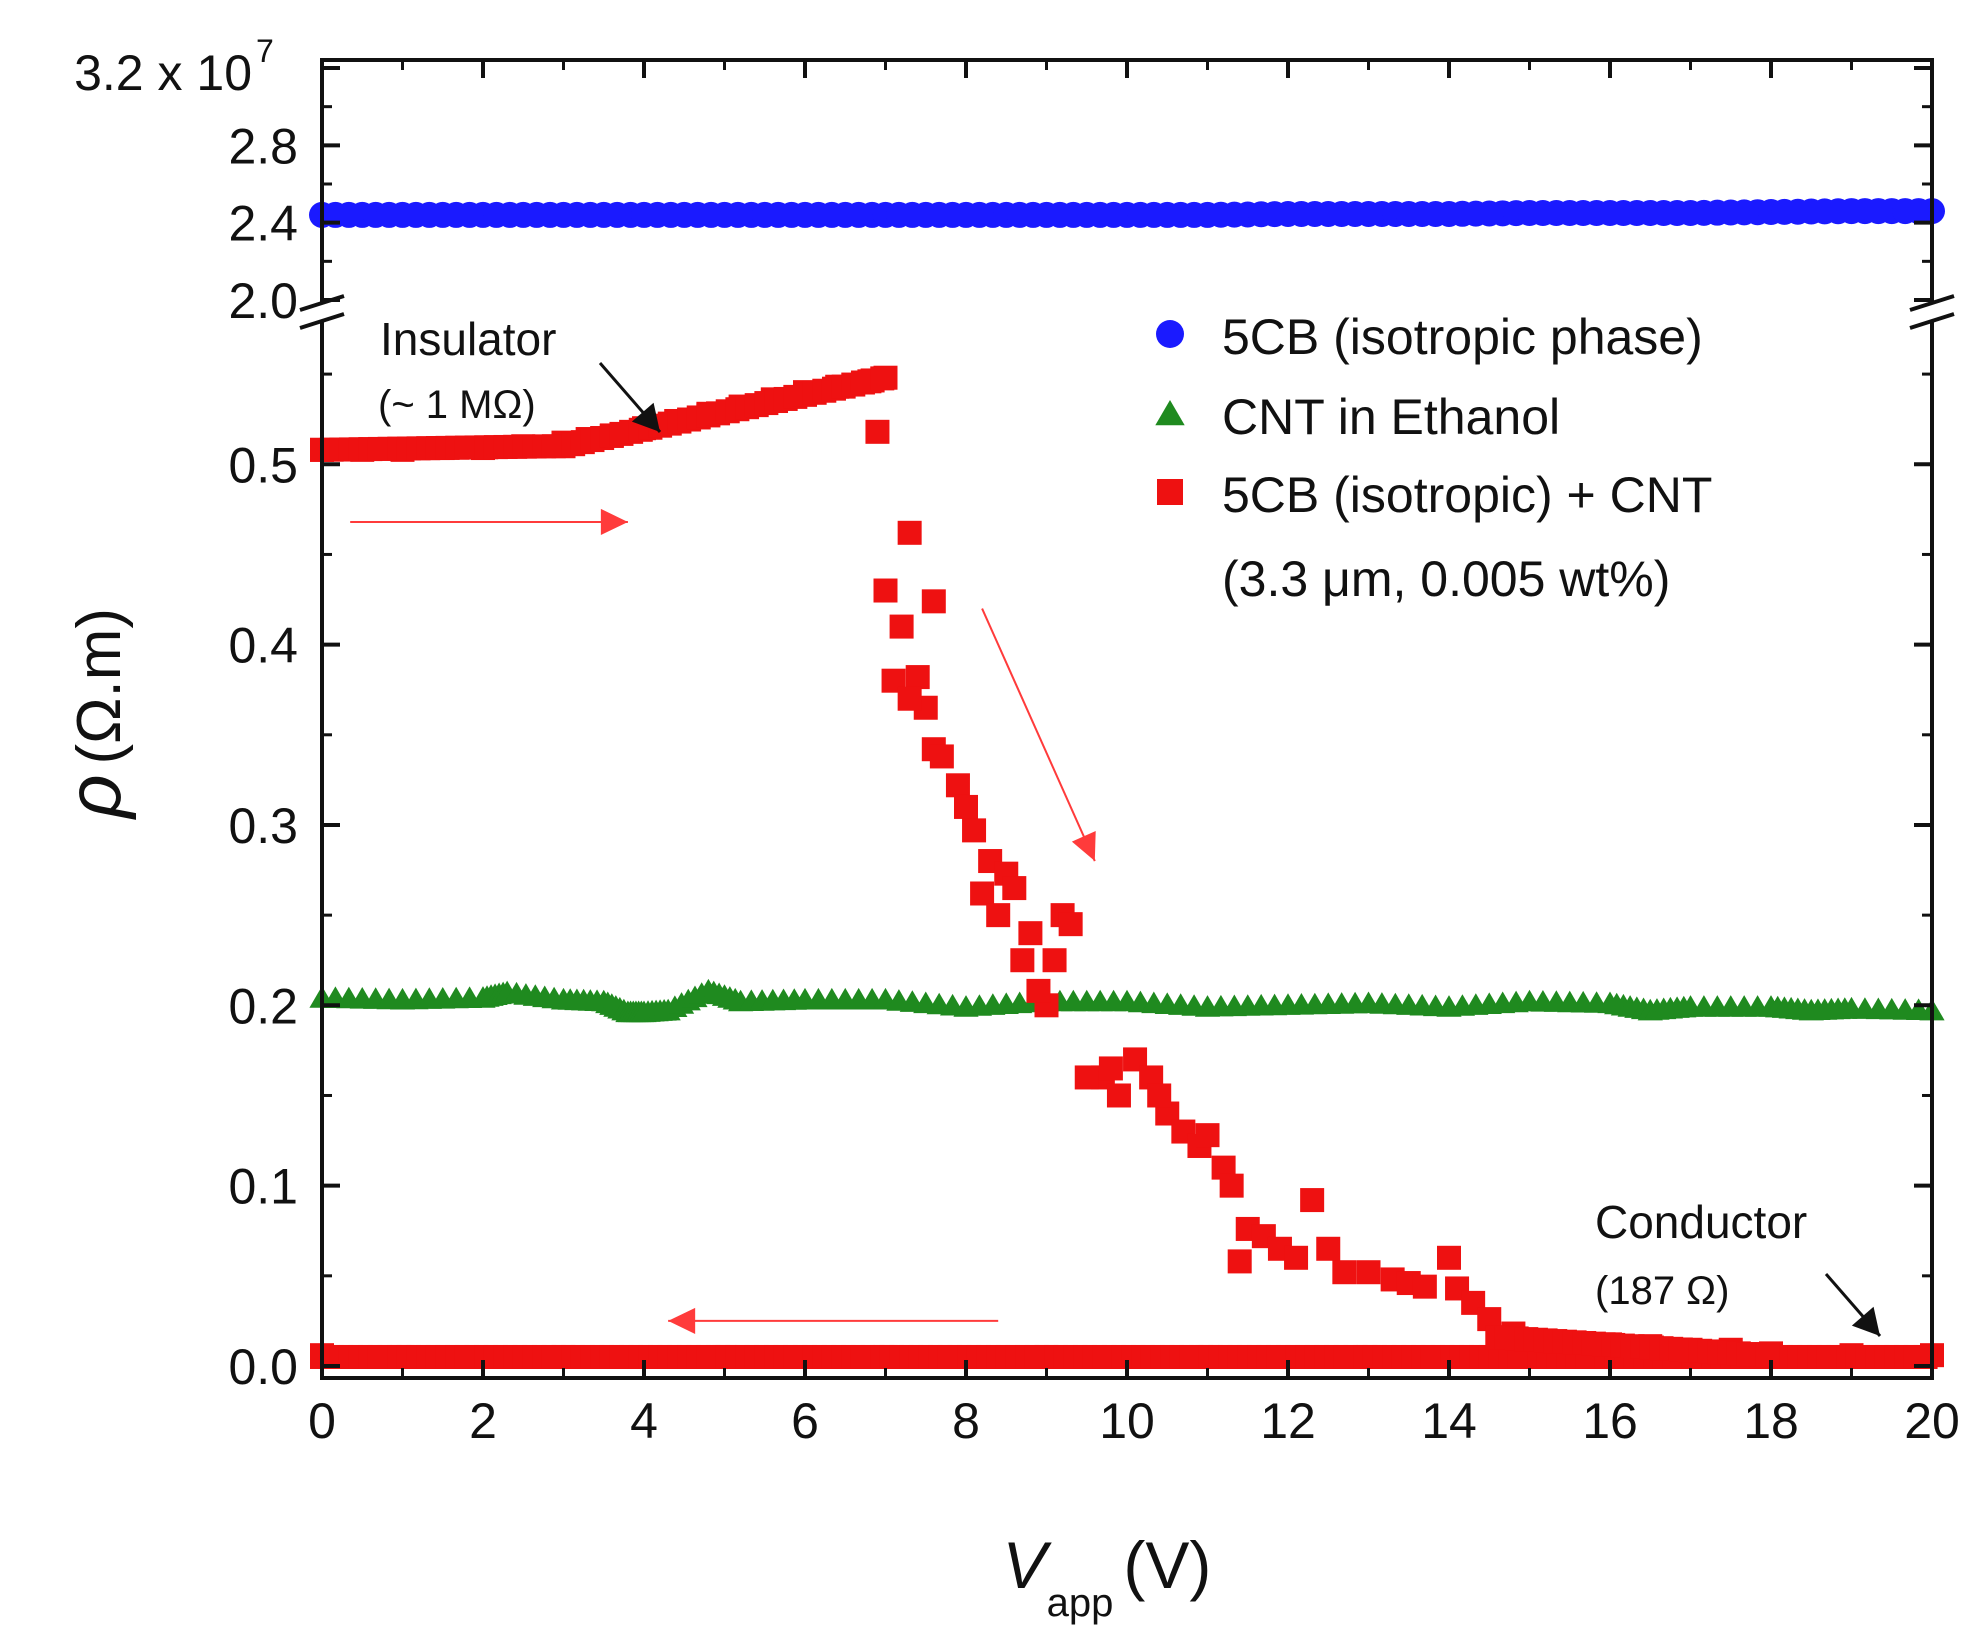 This screenshot has width=1979, height=1648. I want to click on y-tick-labels-upper: 3.2 x 10 2.8 2.4 2.0, so click(186, 187).